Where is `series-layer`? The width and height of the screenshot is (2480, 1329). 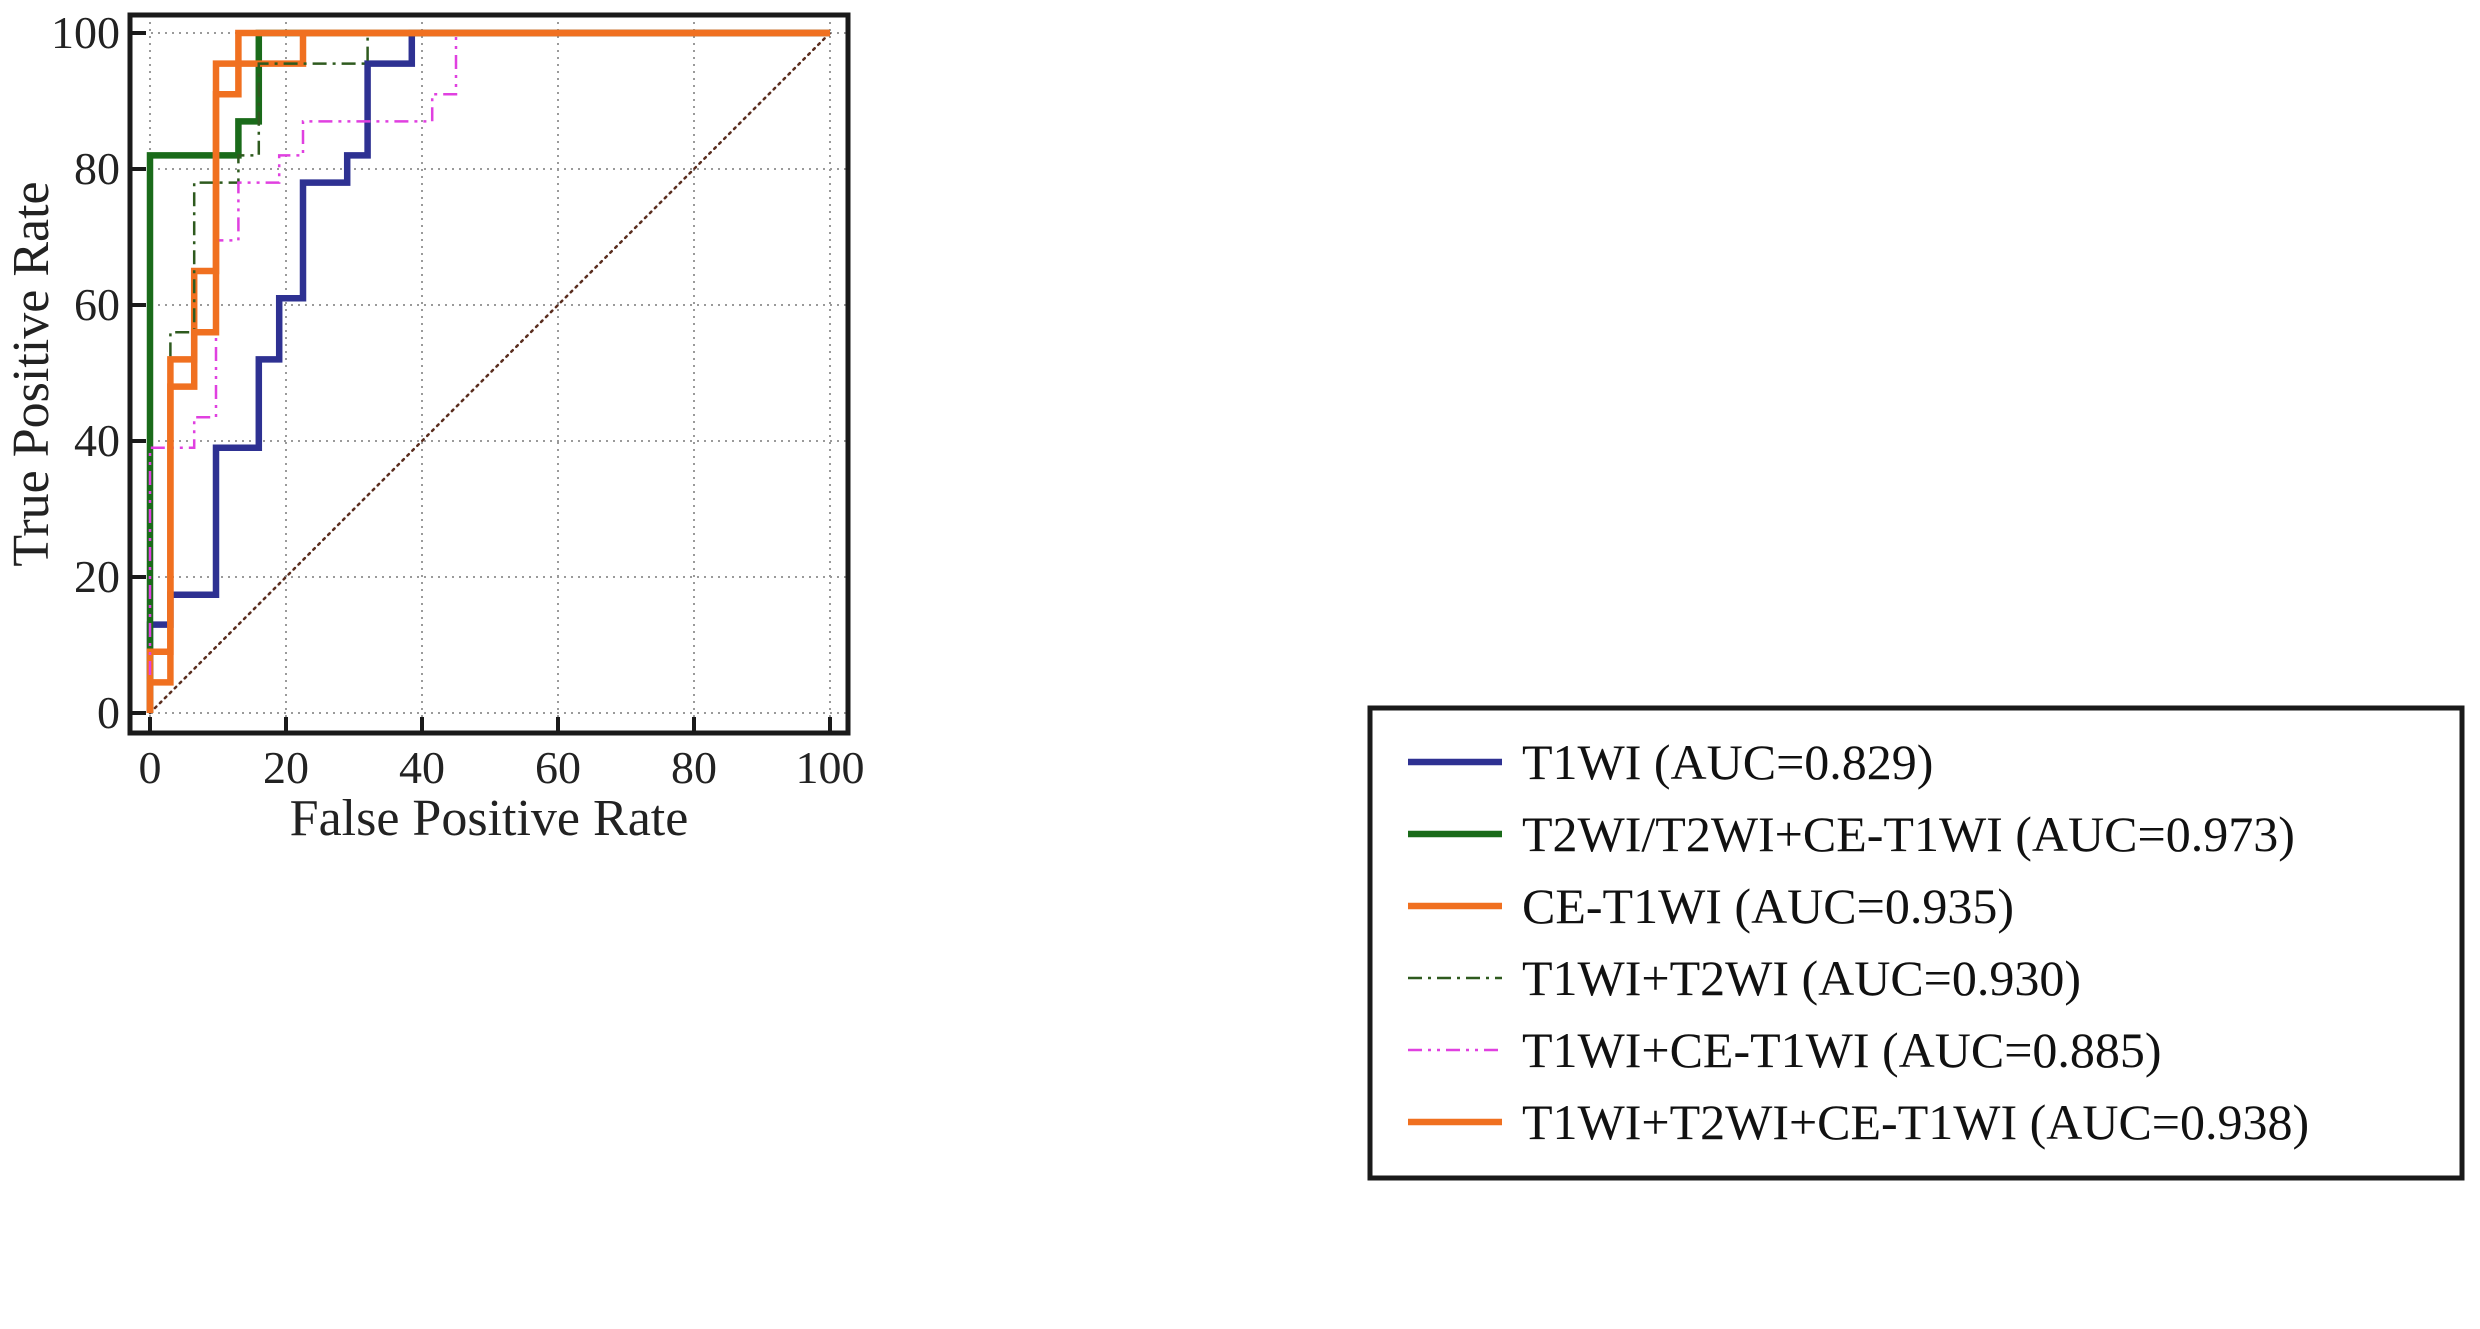
series-layer is located at coordinates (488, 371).